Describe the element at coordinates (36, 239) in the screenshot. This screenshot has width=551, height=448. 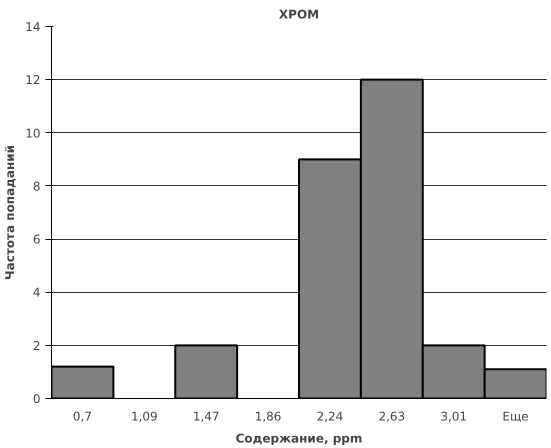
I see `y-tick-label: 6` at that location.